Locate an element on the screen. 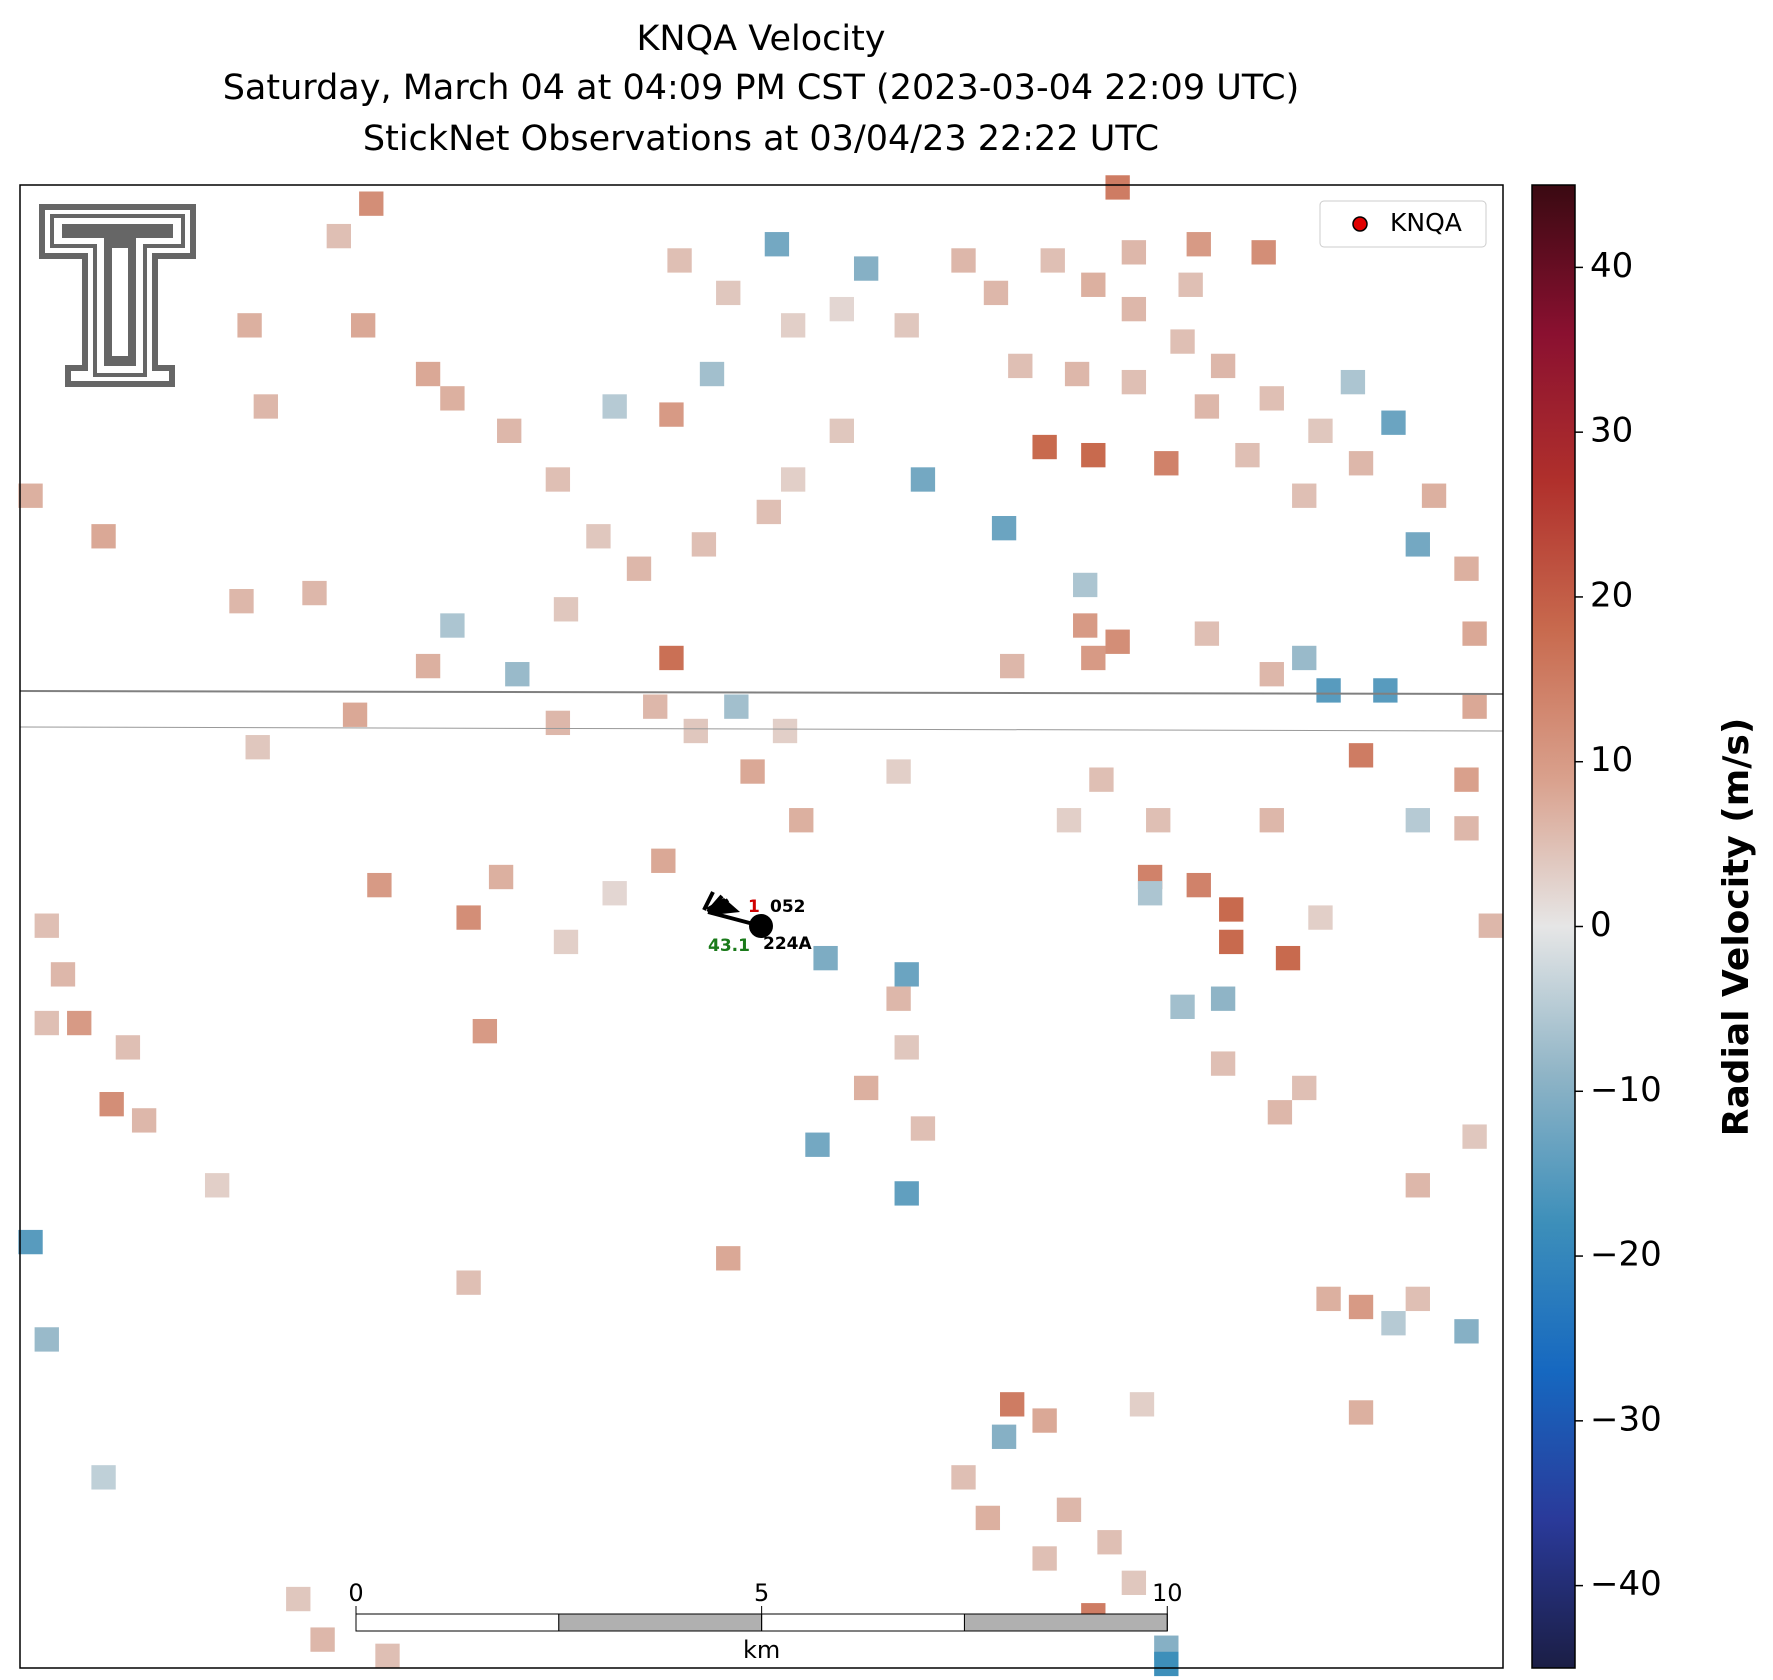 This screenshot has width=1773, height=1680. title: KNQA Velocity is located at coordinates (760, 39).